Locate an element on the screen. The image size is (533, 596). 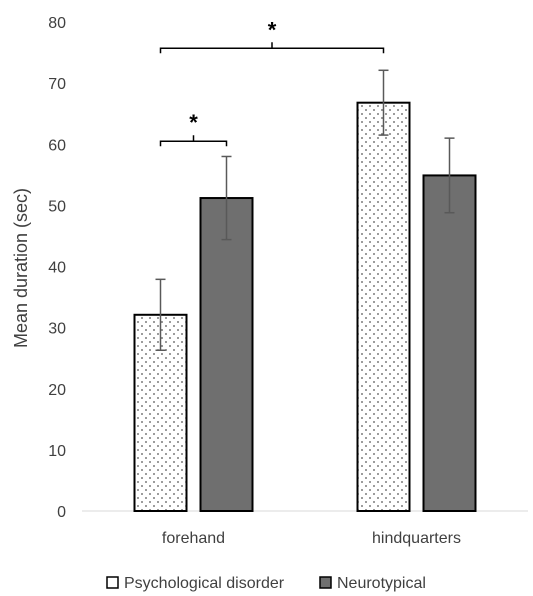
legend: Psychological disorder Neurotypical is located at coordinates (266, 583).